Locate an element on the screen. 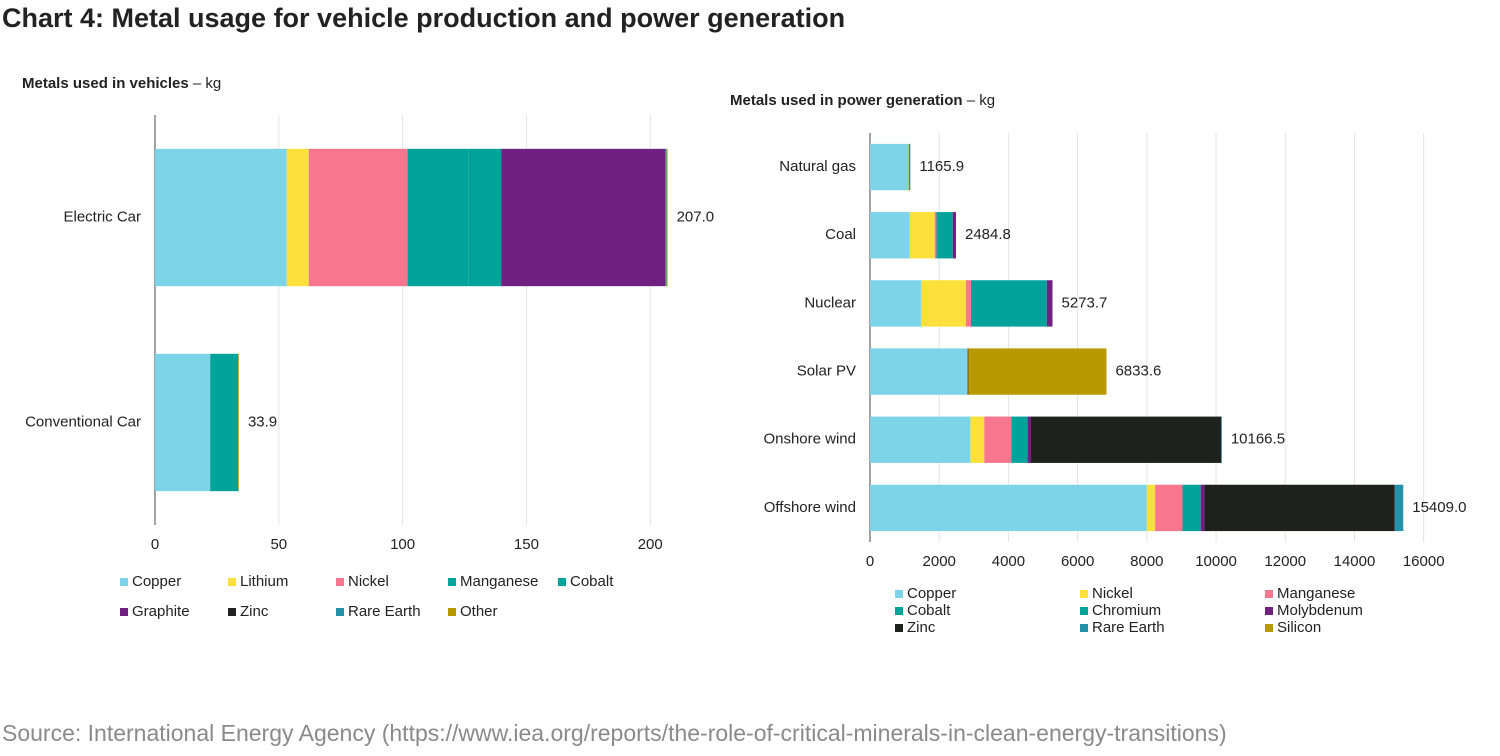 The height and width of the screenshot is (756, 1500). y-tick-label: Nuclear is located at coordinates (830, 302).